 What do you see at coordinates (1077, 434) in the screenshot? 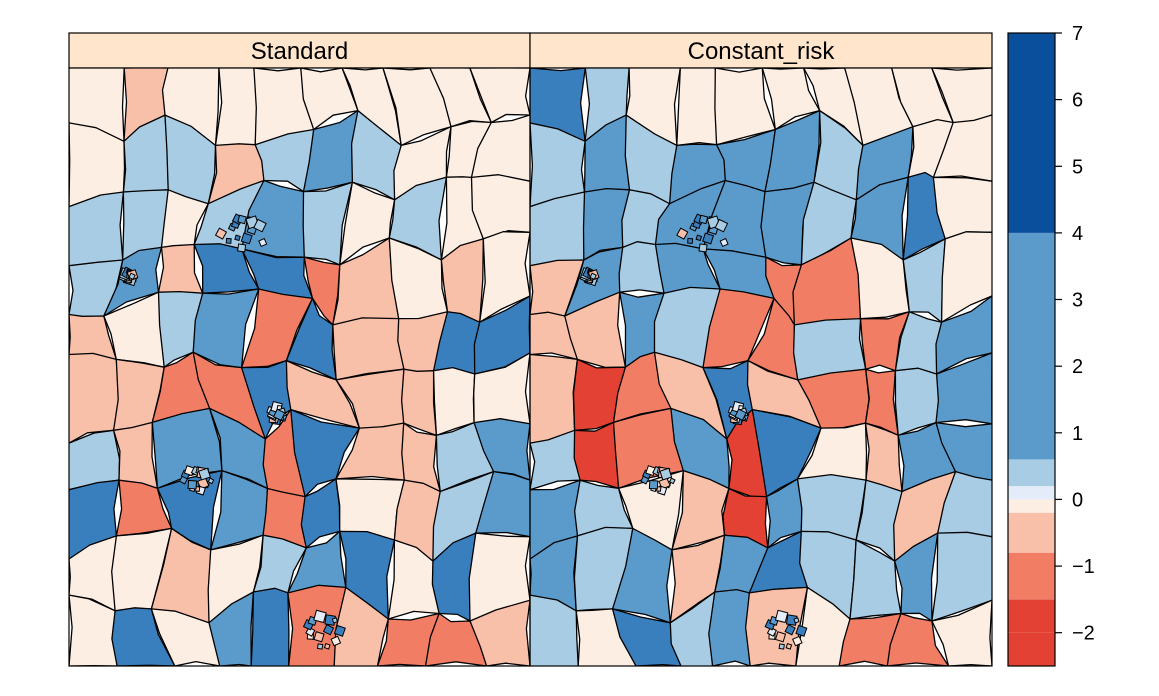
I see `color-key-tick-label: 1` at bounding box center [1077, 434].